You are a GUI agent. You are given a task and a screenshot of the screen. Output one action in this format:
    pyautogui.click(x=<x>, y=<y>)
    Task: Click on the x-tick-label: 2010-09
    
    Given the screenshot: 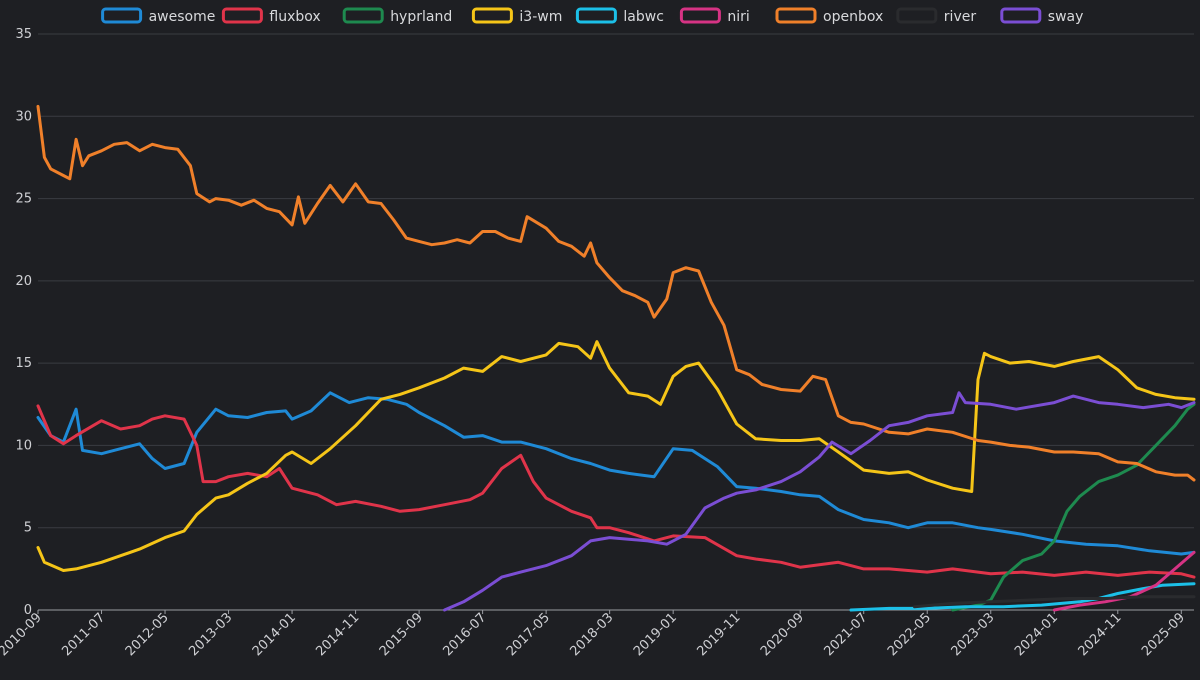 What is the action you would take?
    pyautogui.click(x=22, y=634)
    